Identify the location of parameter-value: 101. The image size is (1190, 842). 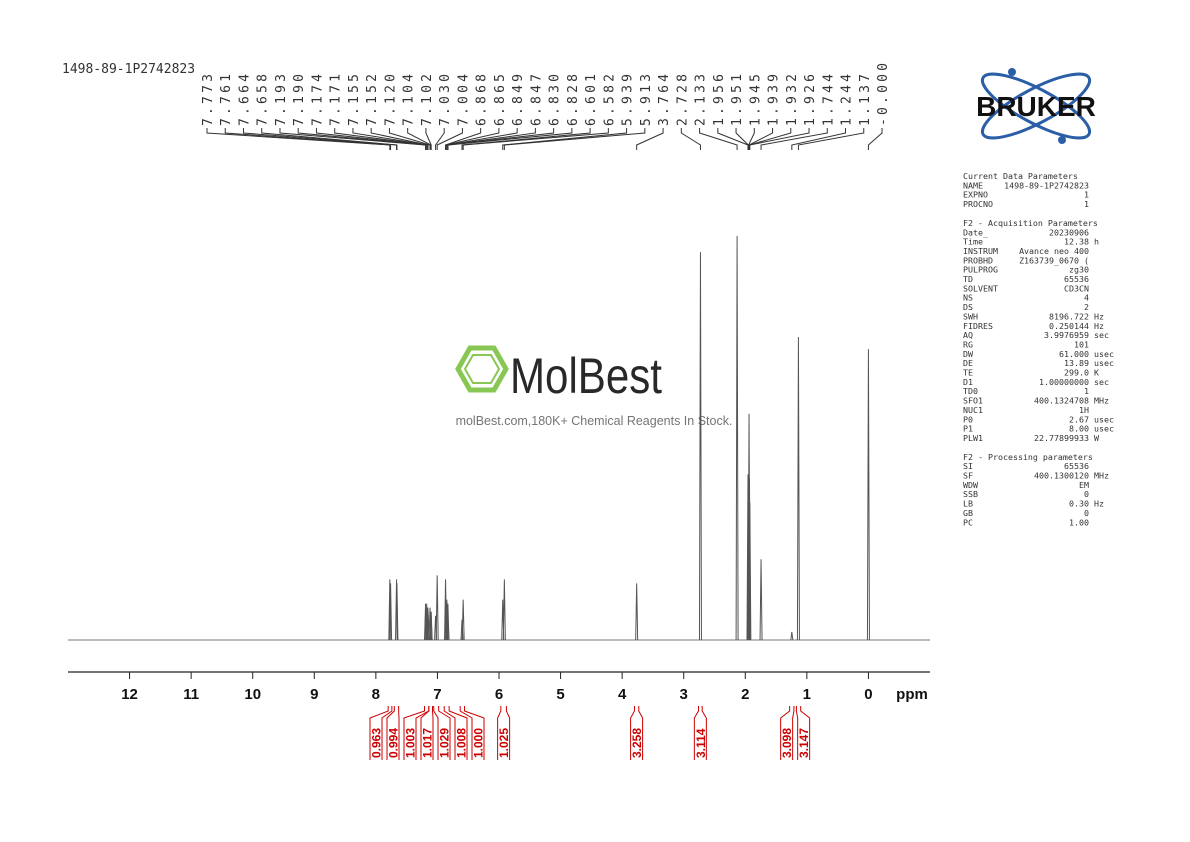
(1081, 344).